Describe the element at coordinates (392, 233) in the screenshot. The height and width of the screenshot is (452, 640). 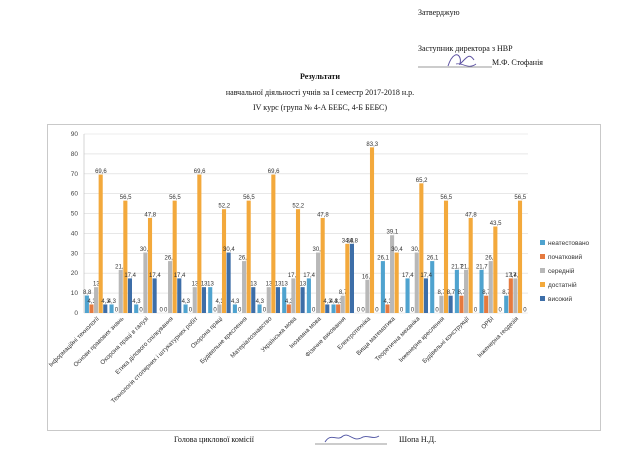
I see `data-label: 39,1` at that location.